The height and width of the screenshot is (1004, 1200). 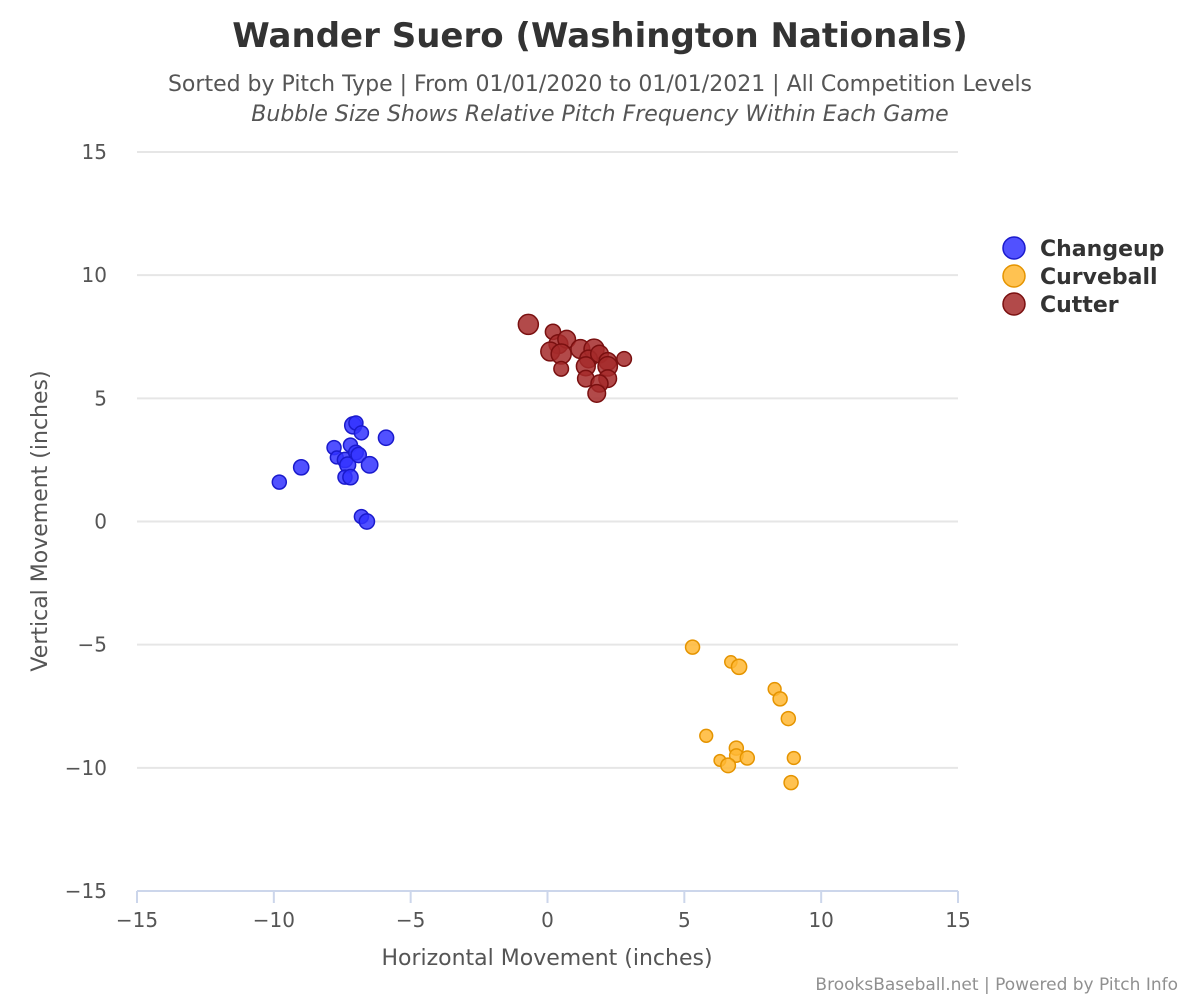 What do you see at coordinates (1102, 249) in the screenshot?
I see `legend-label: Changeup` at bounding box center [1102, 249].